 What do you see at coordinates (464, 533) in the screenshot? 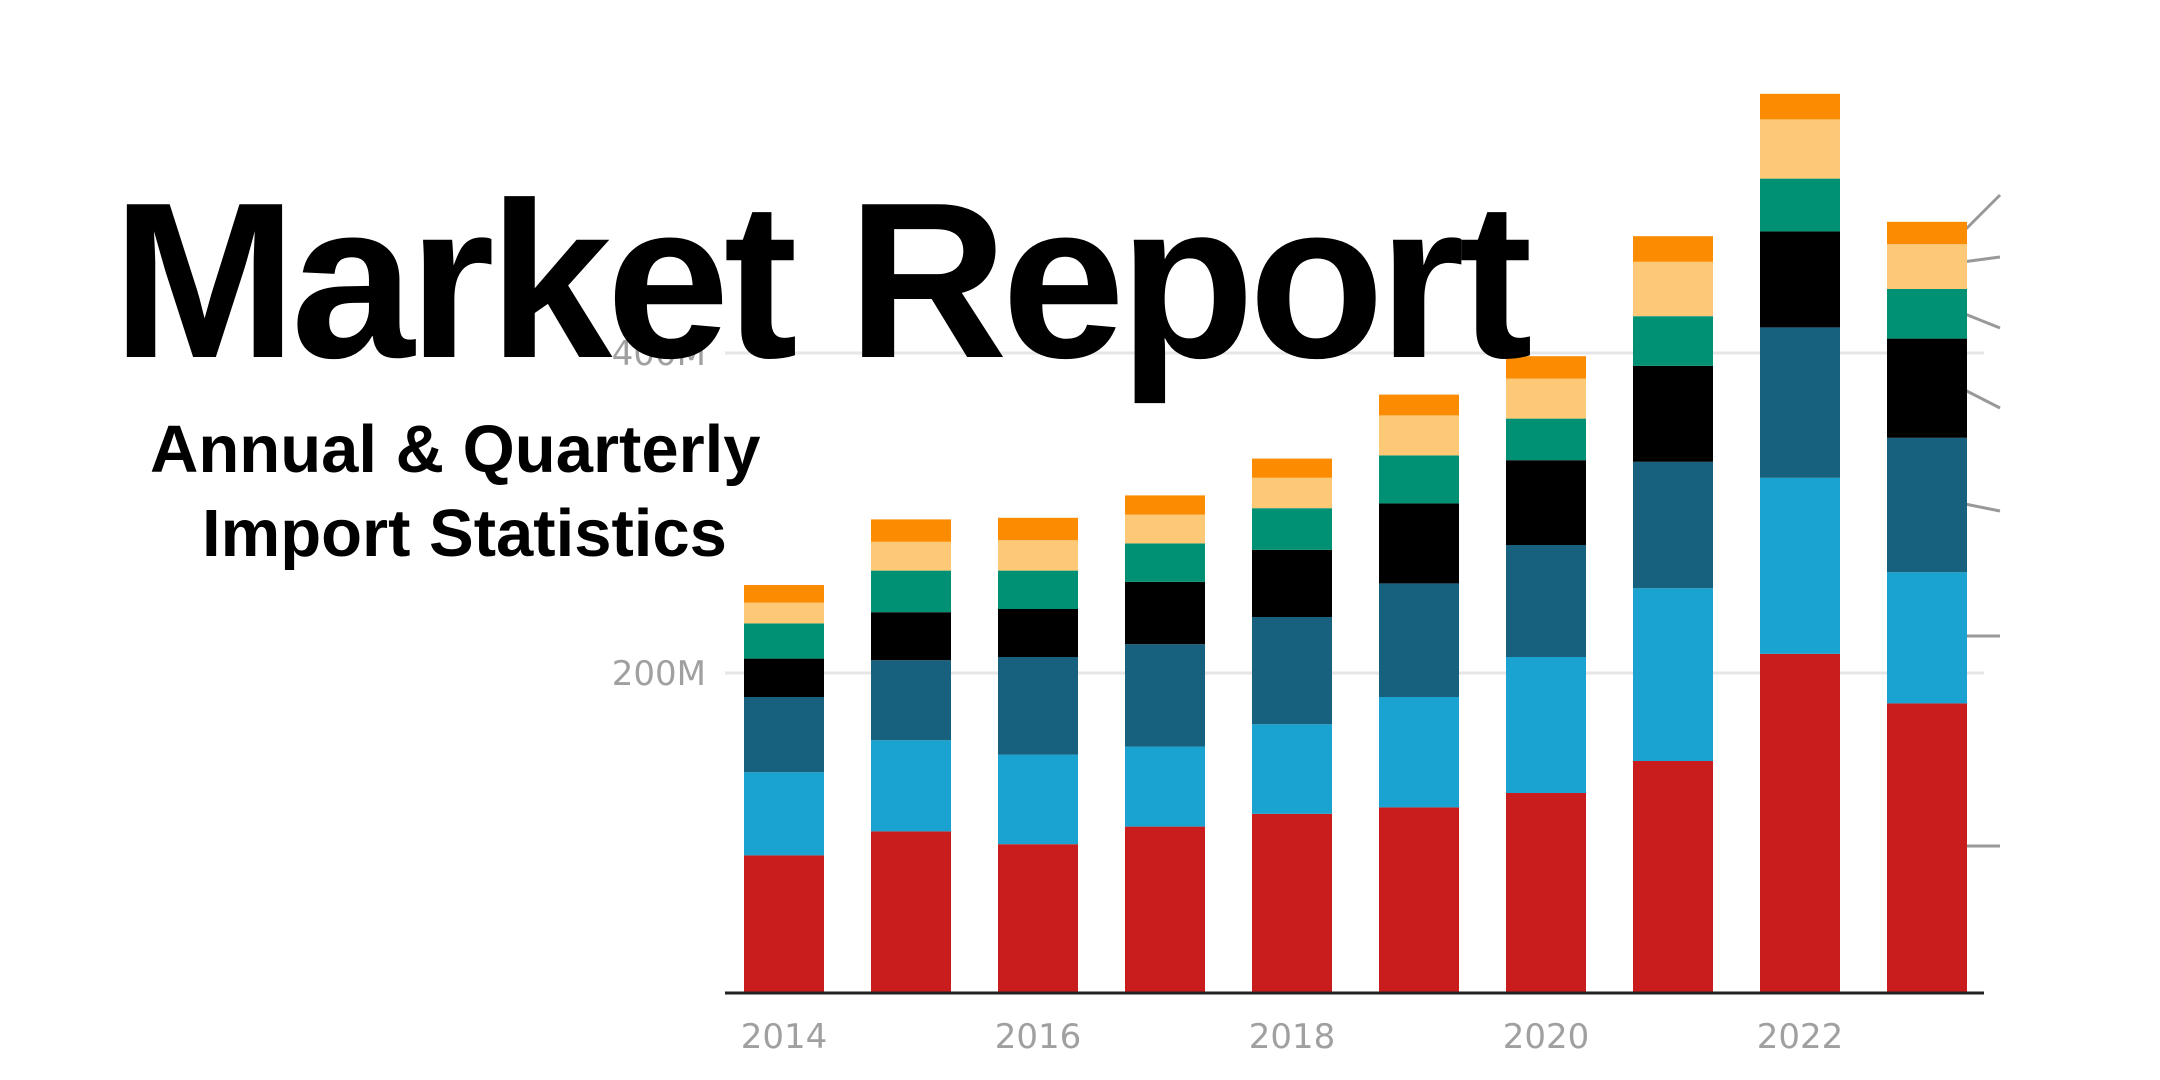
I see `subtitle-line-2: Import Statistics` at bounding box center [464, 533].